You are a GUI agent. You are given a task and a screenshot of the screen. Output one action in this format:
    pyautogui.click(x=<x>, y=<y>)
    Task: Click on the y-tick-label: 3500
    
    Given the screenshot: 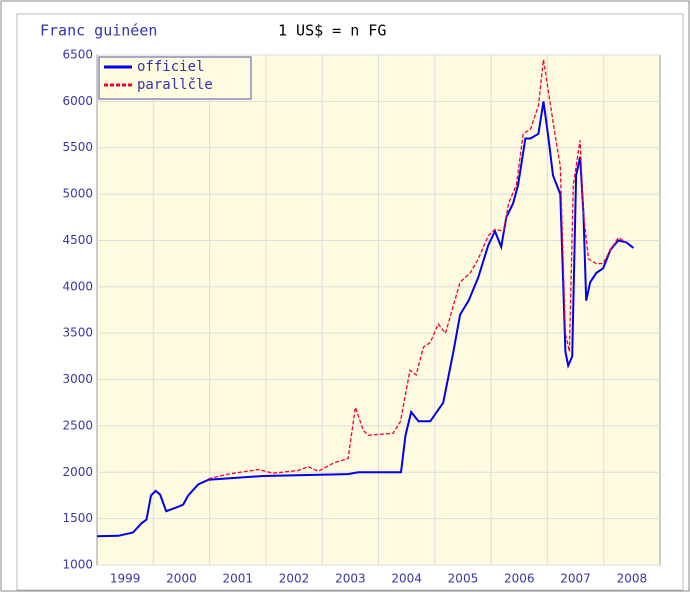 What is the action you would take?
    pyautogui.click(x=77, y=333)
    